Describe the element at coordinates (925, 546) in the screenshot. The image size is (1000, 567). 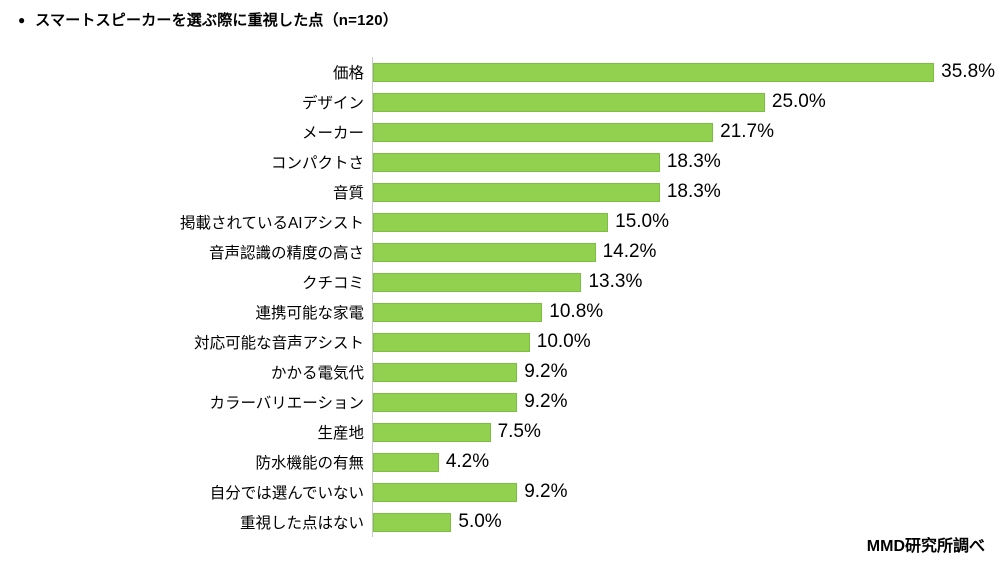
I see `source-credit: MMD研究所調べ` at that location.